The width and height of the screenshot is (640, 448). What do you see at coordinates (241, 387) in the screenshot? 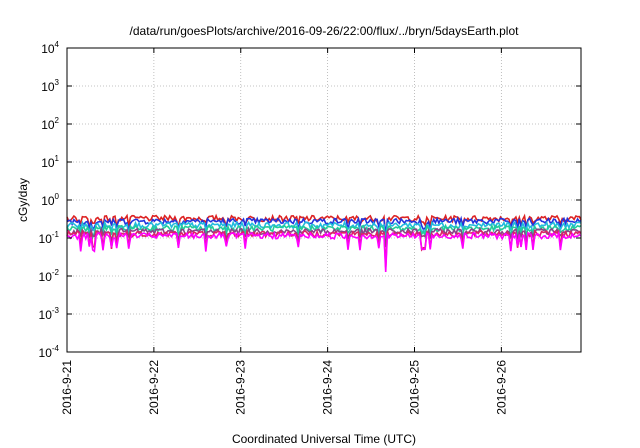
I see `x-tick-label: 2016-9-23` at bounding box center [241, 387].